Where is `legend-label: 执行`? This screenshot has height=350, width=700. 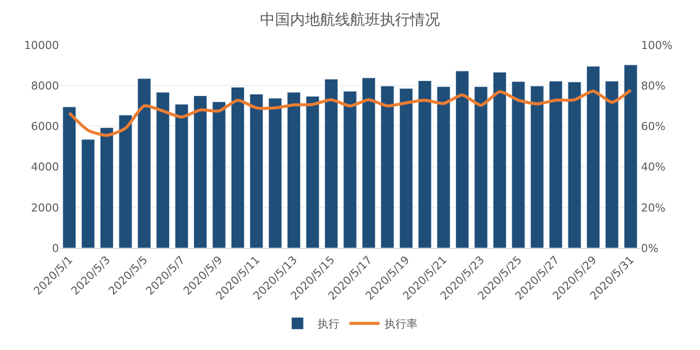
legend-label: 执行 is located at coordinates (329, 324).